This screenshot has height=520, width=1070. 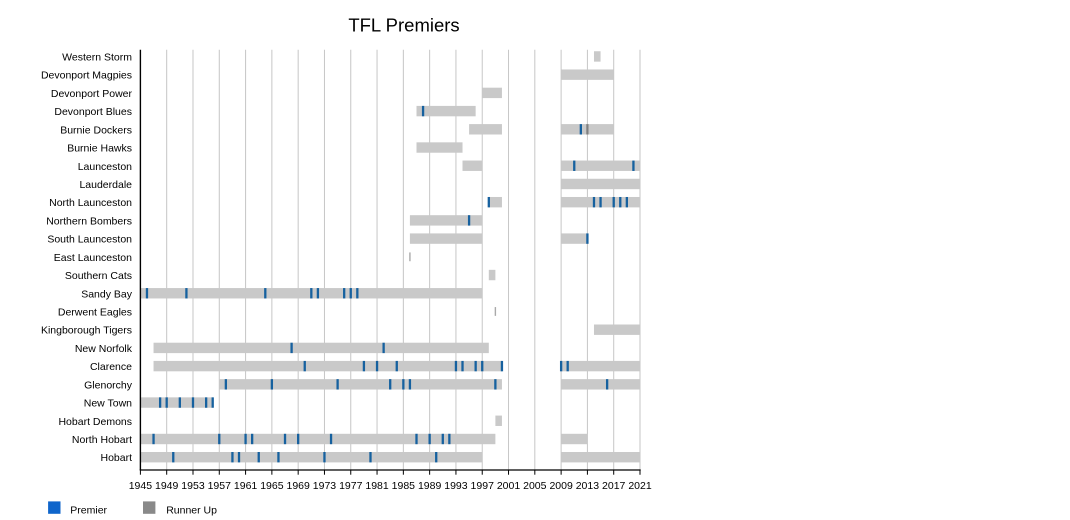 What do you see at coordinates (509, 486) in the screenshot?
I see `svg-text: 2001` at bounding box center [509, 486].